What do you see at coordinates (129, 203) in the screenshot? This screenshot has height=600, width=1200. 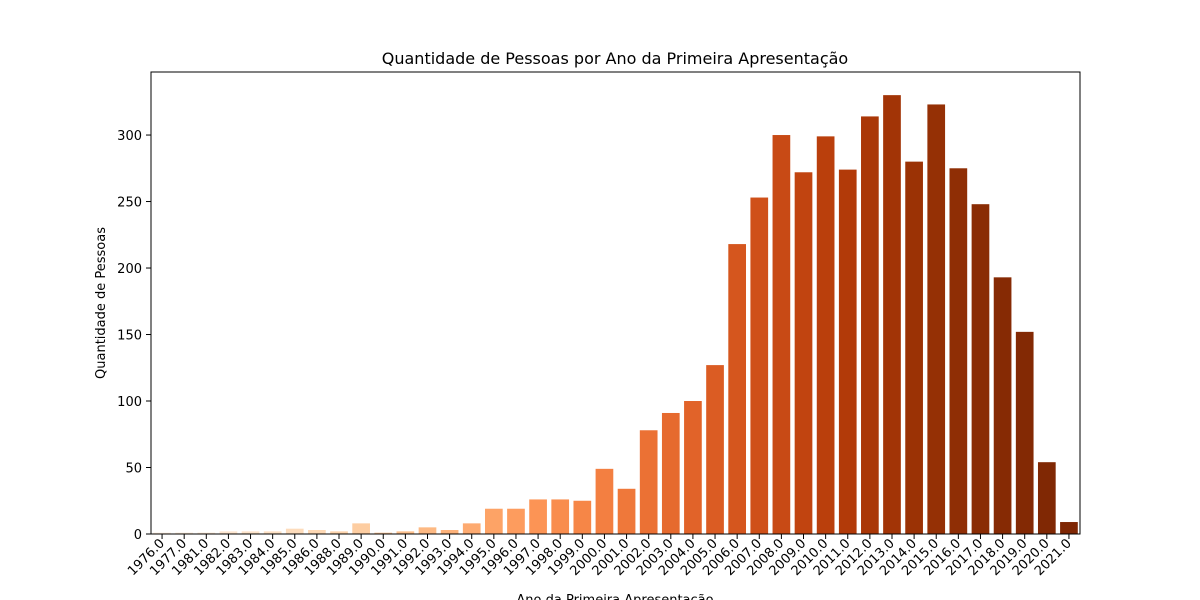 I see `y-tick-label: 250` at bounding box center [129, 203].